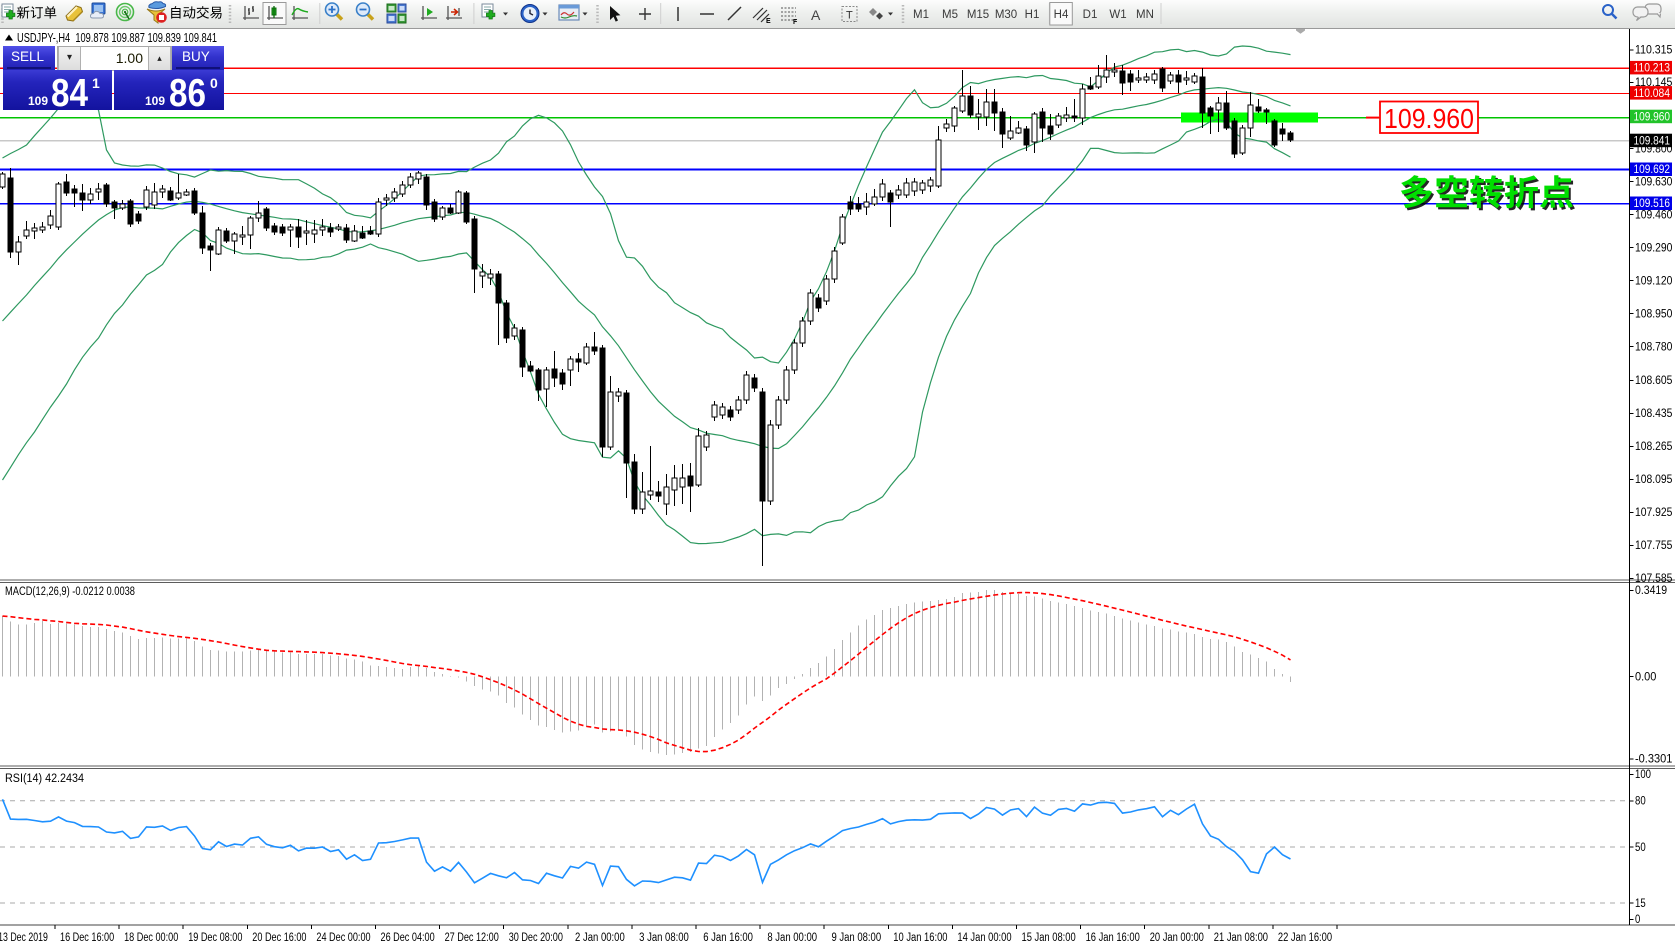  What do you see at coordinates (1653, 381) in the screenshot?
I see `svg-text: 108.605` at bounding box center [1653, 381].